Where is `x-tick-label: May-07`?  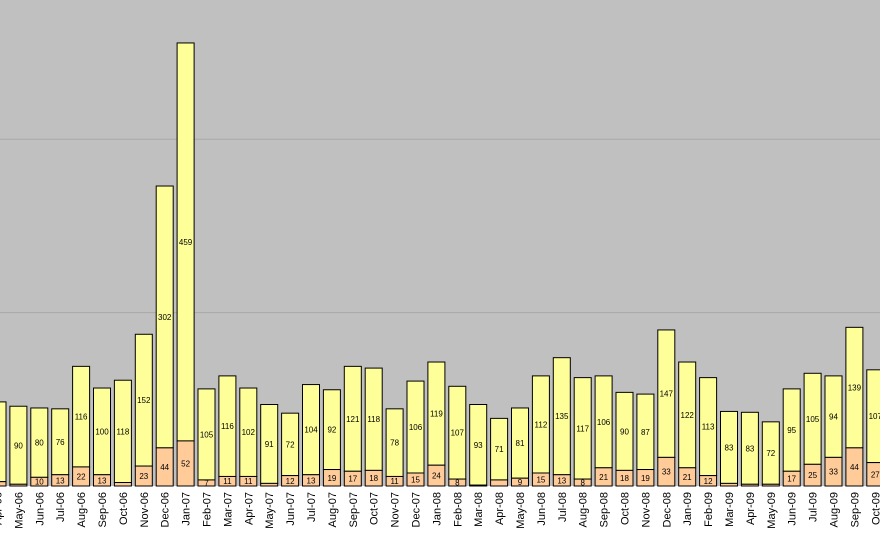 x-tick-label: May-07 is located at coordinates (270, 510).